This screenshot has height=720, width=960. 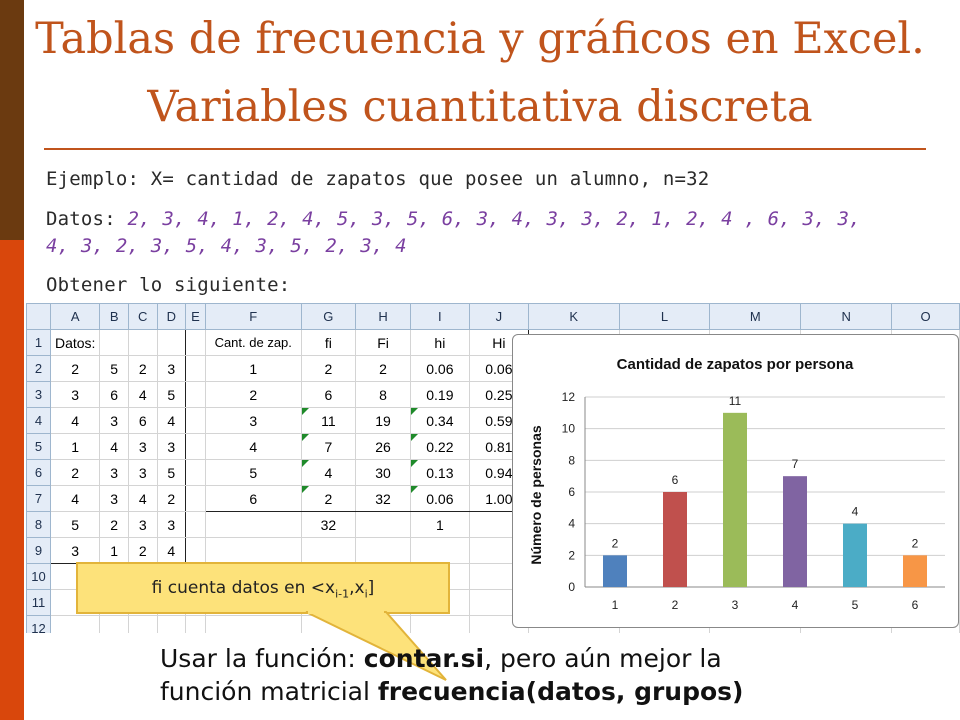 I want to click on row-header: 10, so click(x=38, y=576).